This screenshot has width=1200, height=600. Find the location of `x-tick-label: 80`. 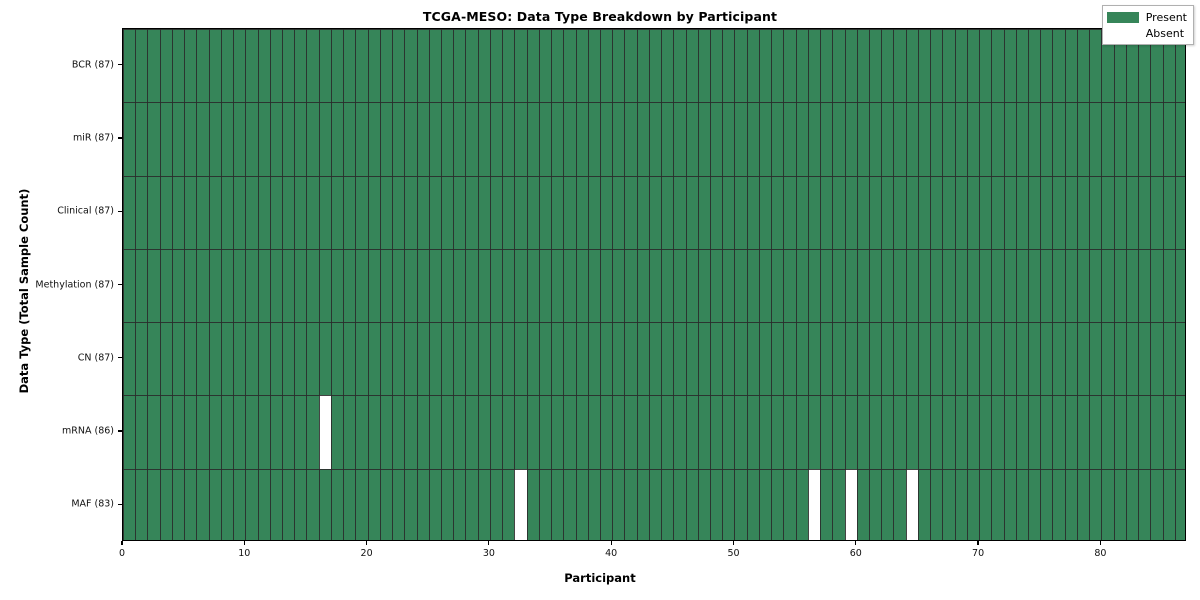

x-tick-label: 80 is located at coordinates (1100, 553).